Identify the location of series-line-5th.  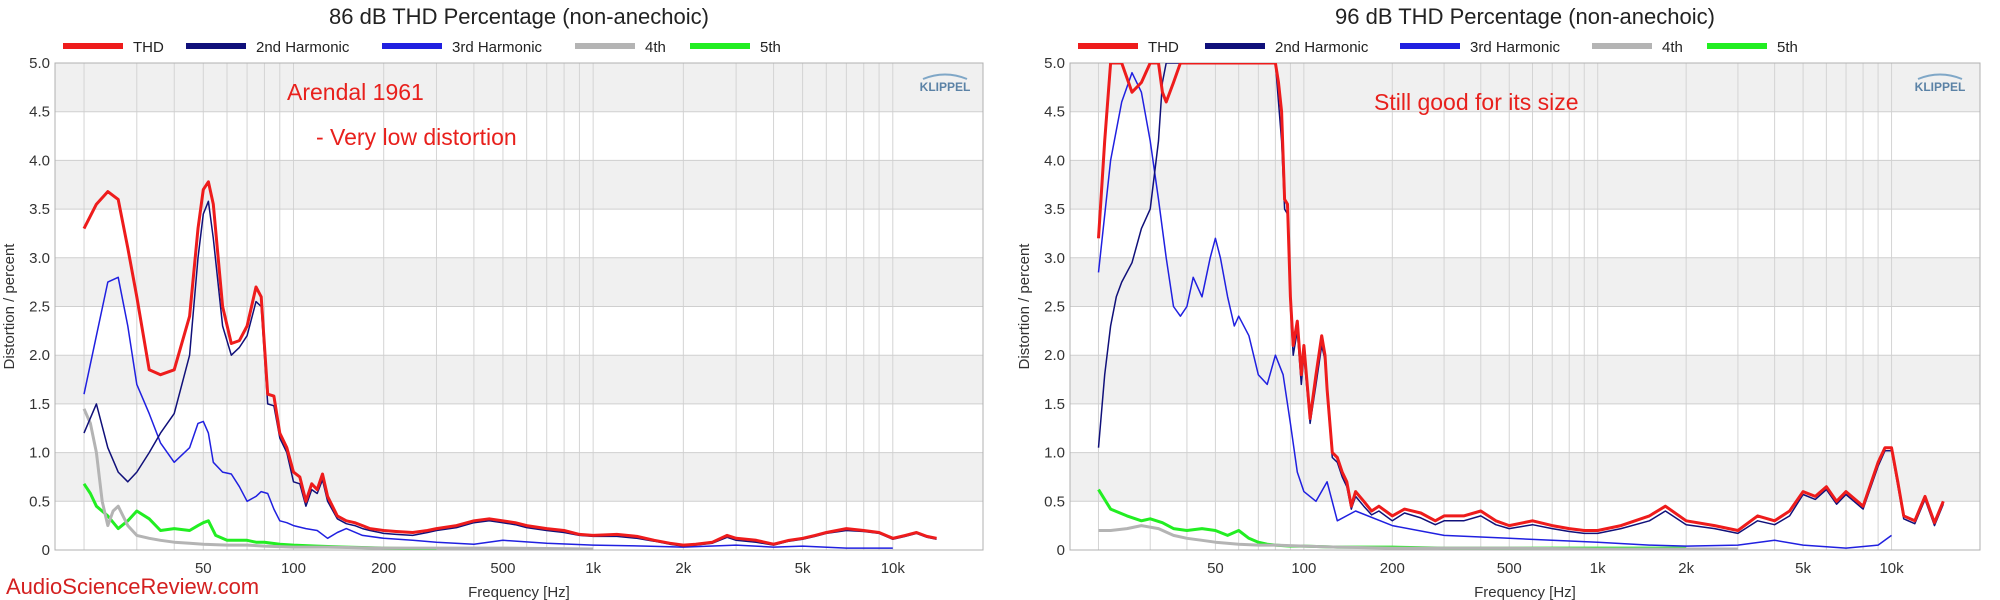
(259, 516).